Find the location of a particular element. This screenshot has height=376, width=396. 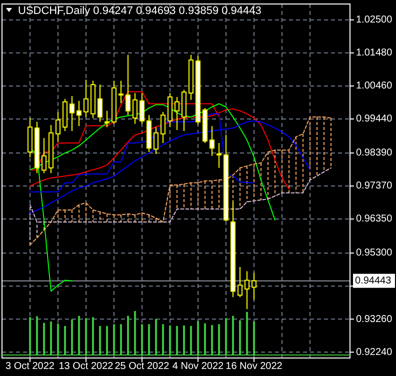

y-tick-label: 0.93260 is located at coordinates (374, 319).